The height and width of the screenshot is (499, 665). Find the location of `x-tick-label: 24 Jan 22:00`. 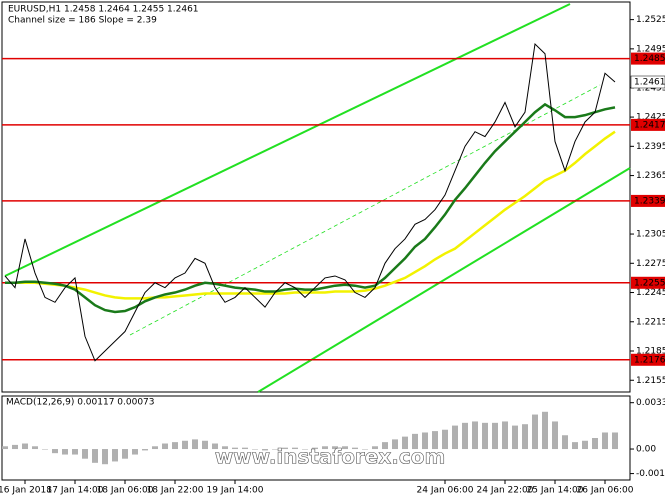

x-tick-label: 24 Jan 22:00 is located at coordinates (505, 491).